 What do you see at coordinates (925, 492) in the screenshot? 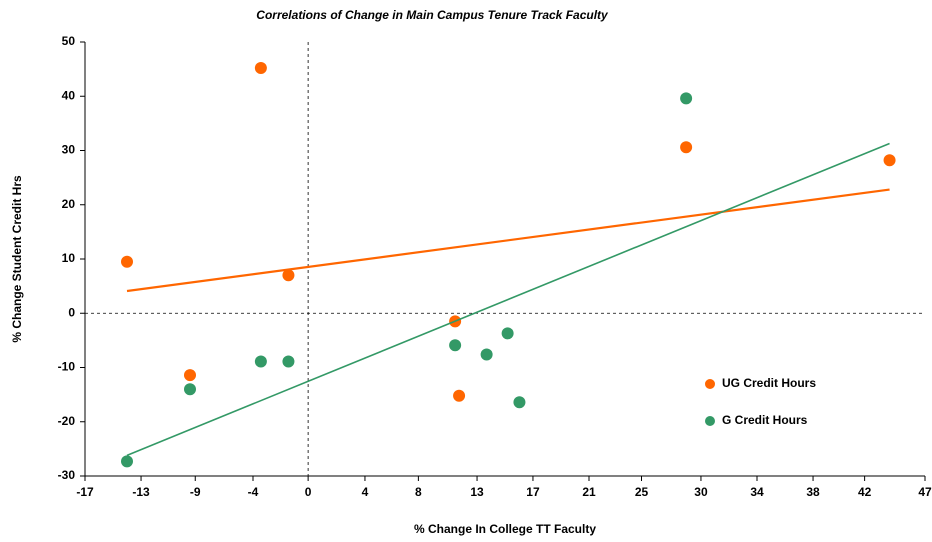
I see `x-tick-label: 47` at bounding box center [925, 492].